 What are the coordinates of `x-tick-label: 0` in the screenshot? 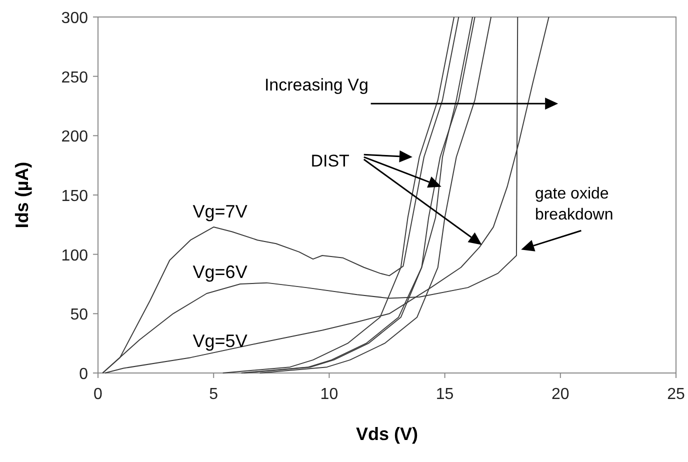 It's located at (98, 394).